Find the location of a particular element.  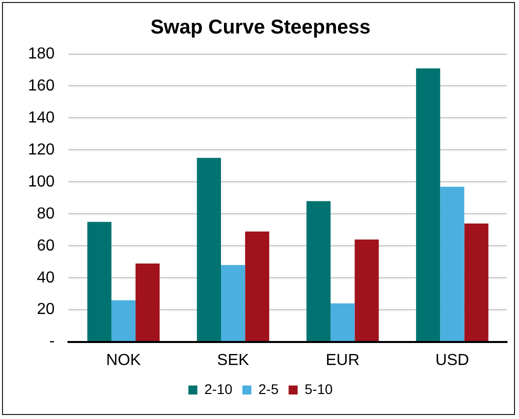

chart-title: Swap Curve Steepness is located at coordinates (260, 27).